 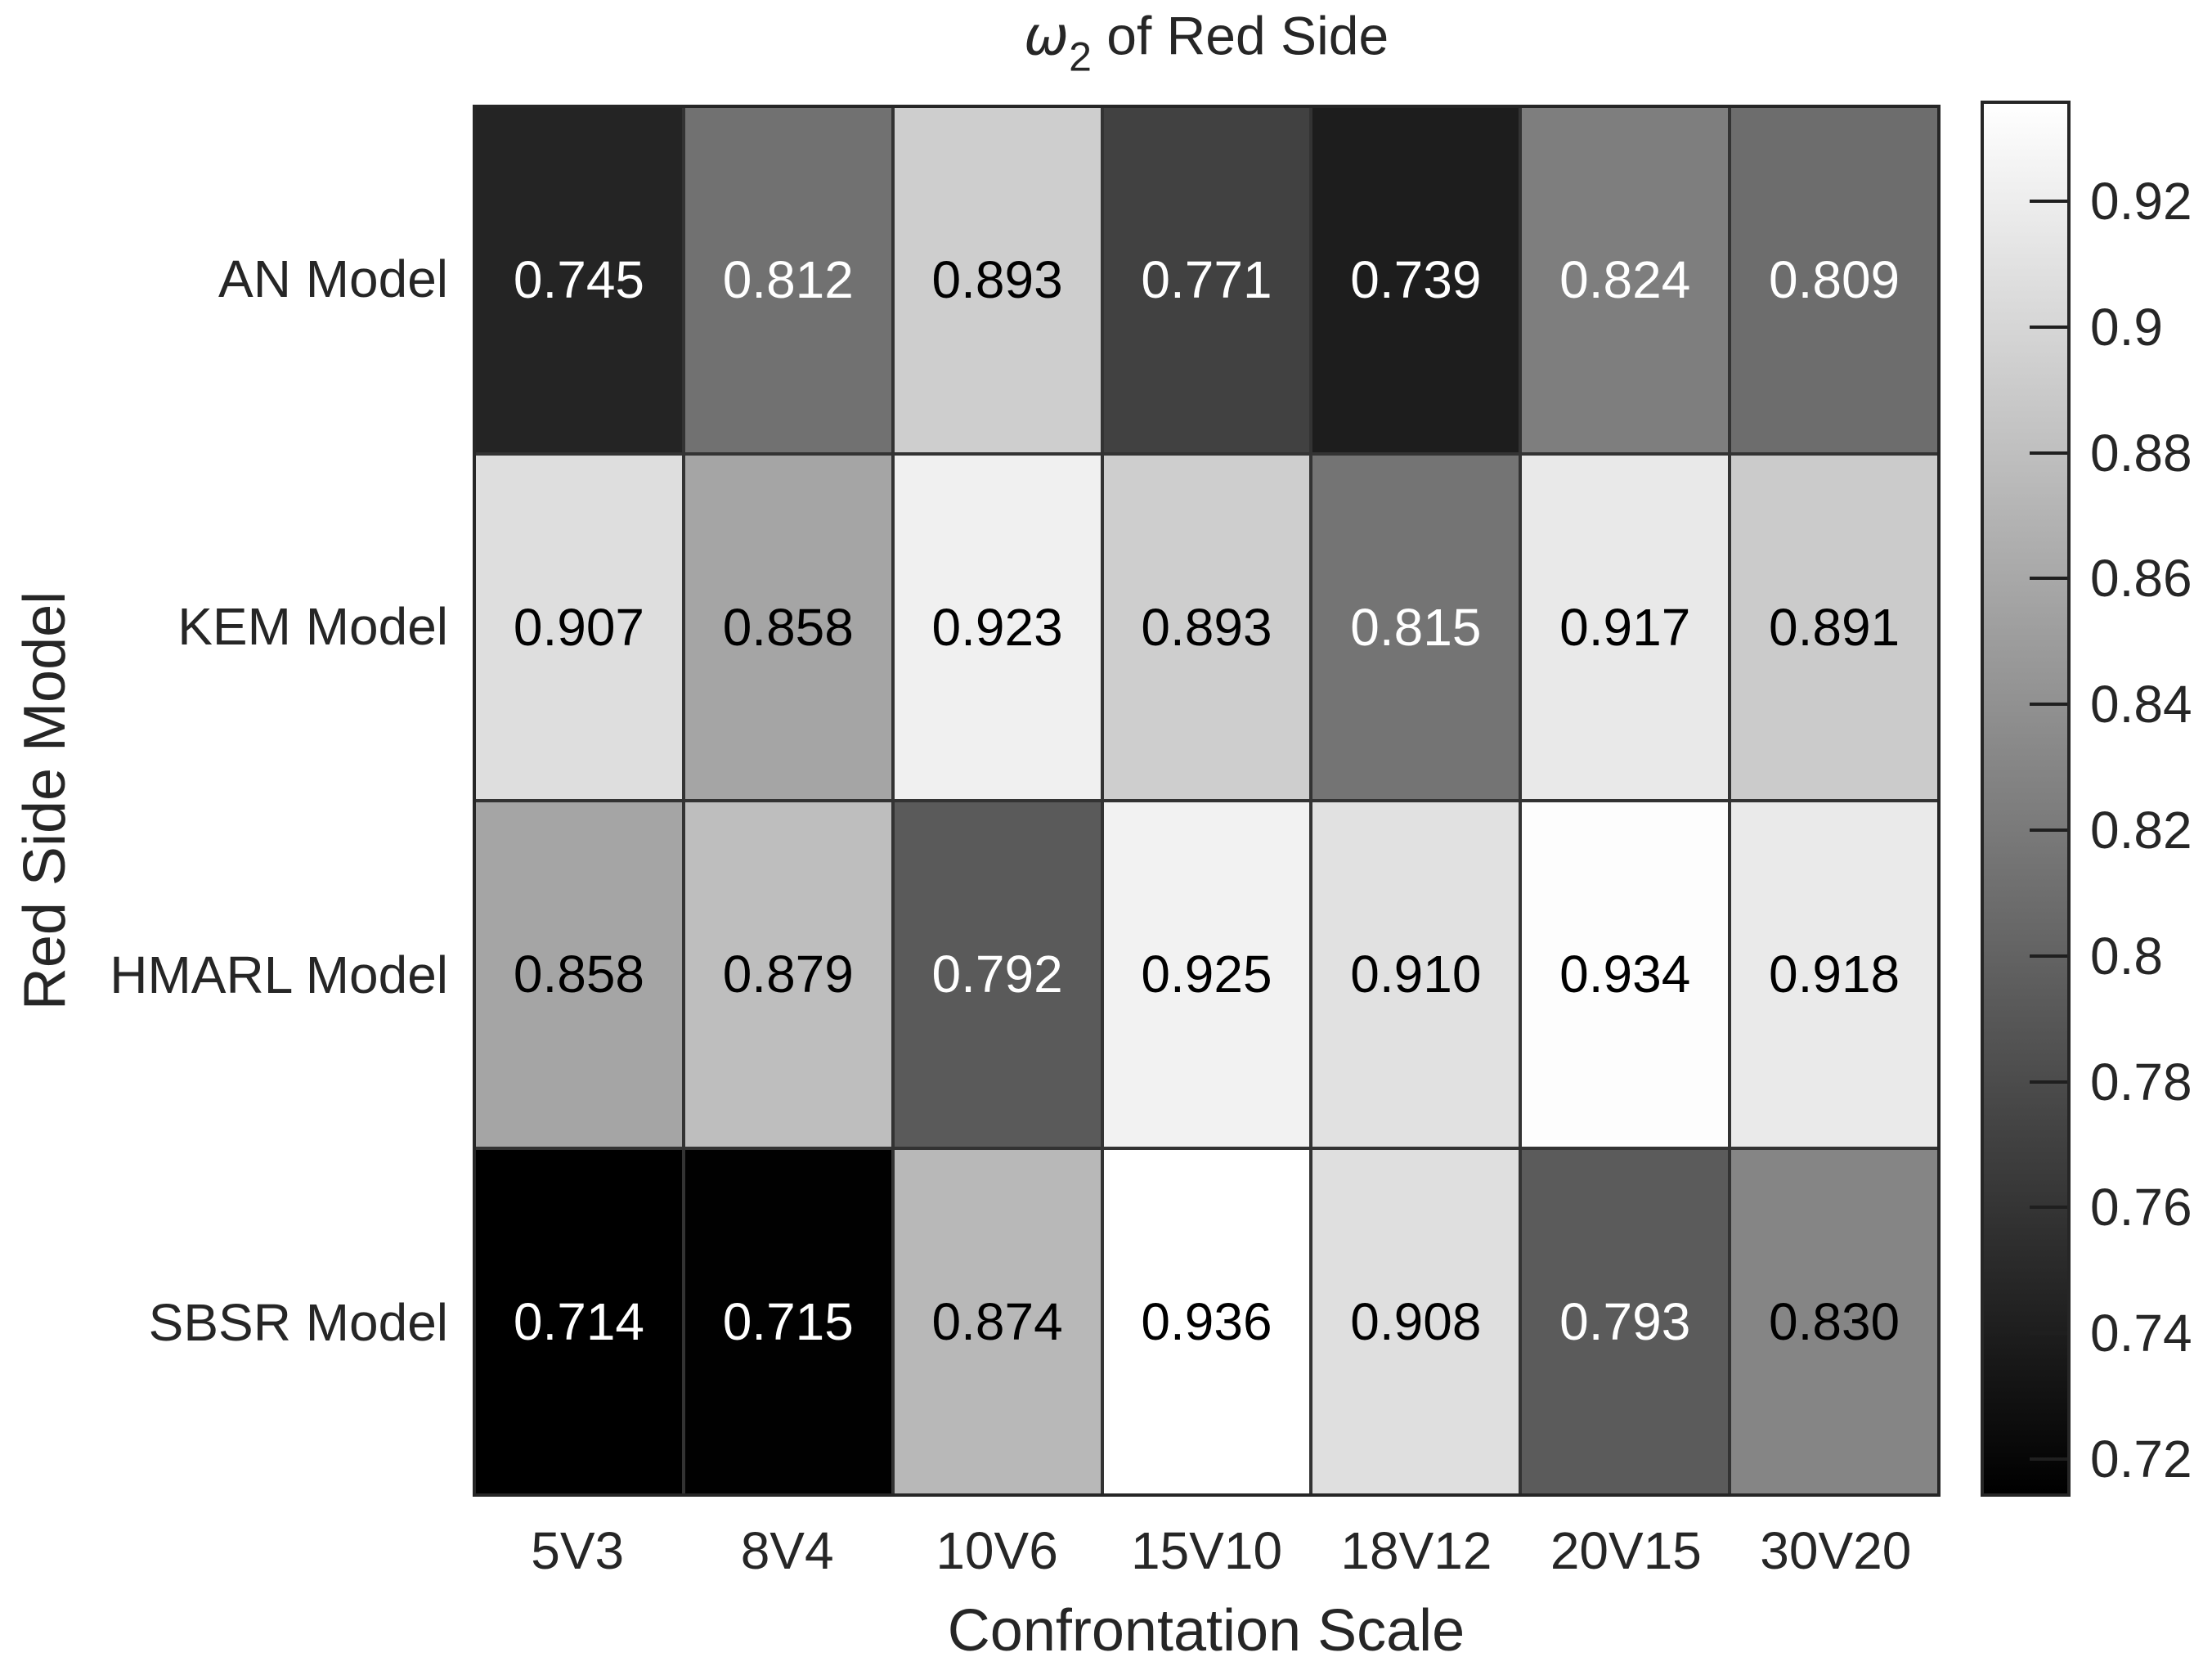 I want to click on colorbar-tick-label: 0.72, so click(x=2141, y=1459).